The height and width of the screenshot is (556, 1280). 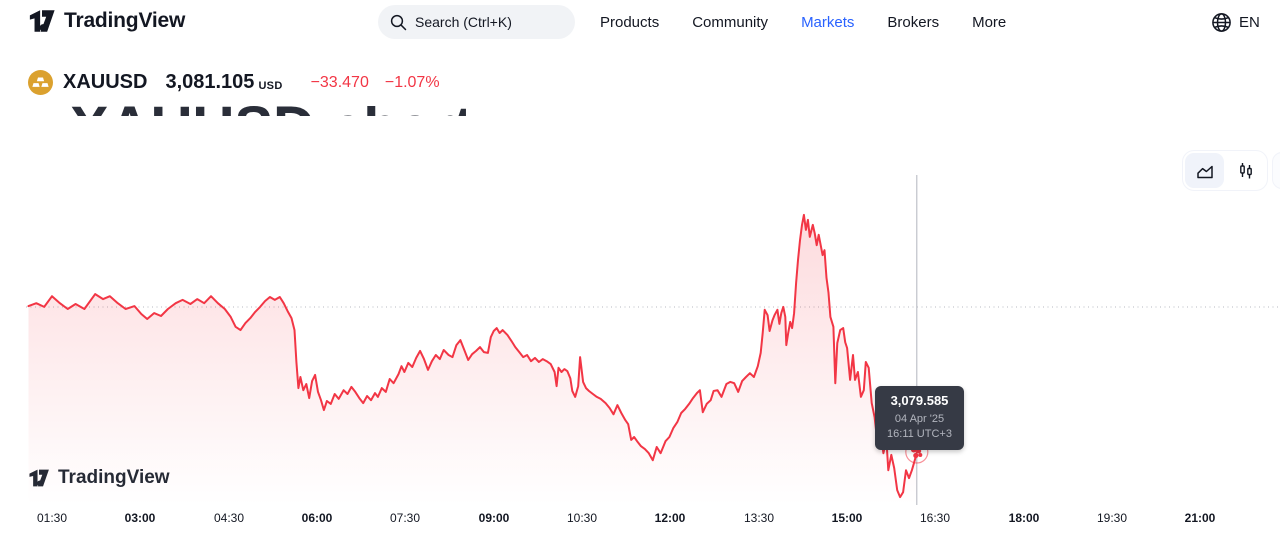 What do you see at coordinates (759, 518) in the screenshot?
I see `time-axis-label: 13:30` at bounding box center [759, 518].